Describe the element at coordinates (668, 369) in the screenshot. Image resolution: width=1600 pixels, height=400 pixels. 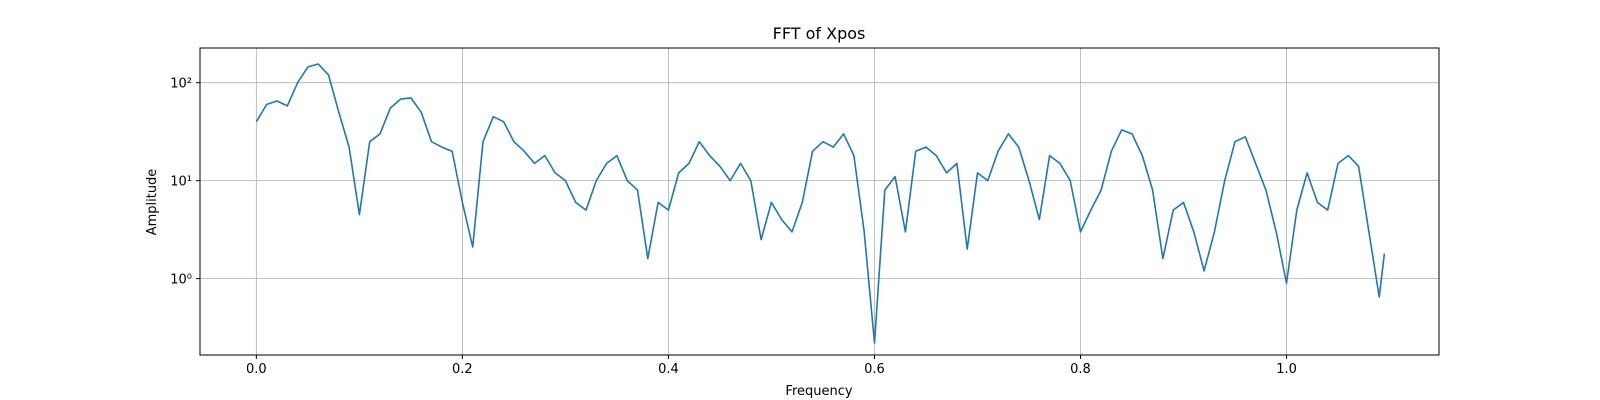
I see `x-tick-label: 0.4` at that location.